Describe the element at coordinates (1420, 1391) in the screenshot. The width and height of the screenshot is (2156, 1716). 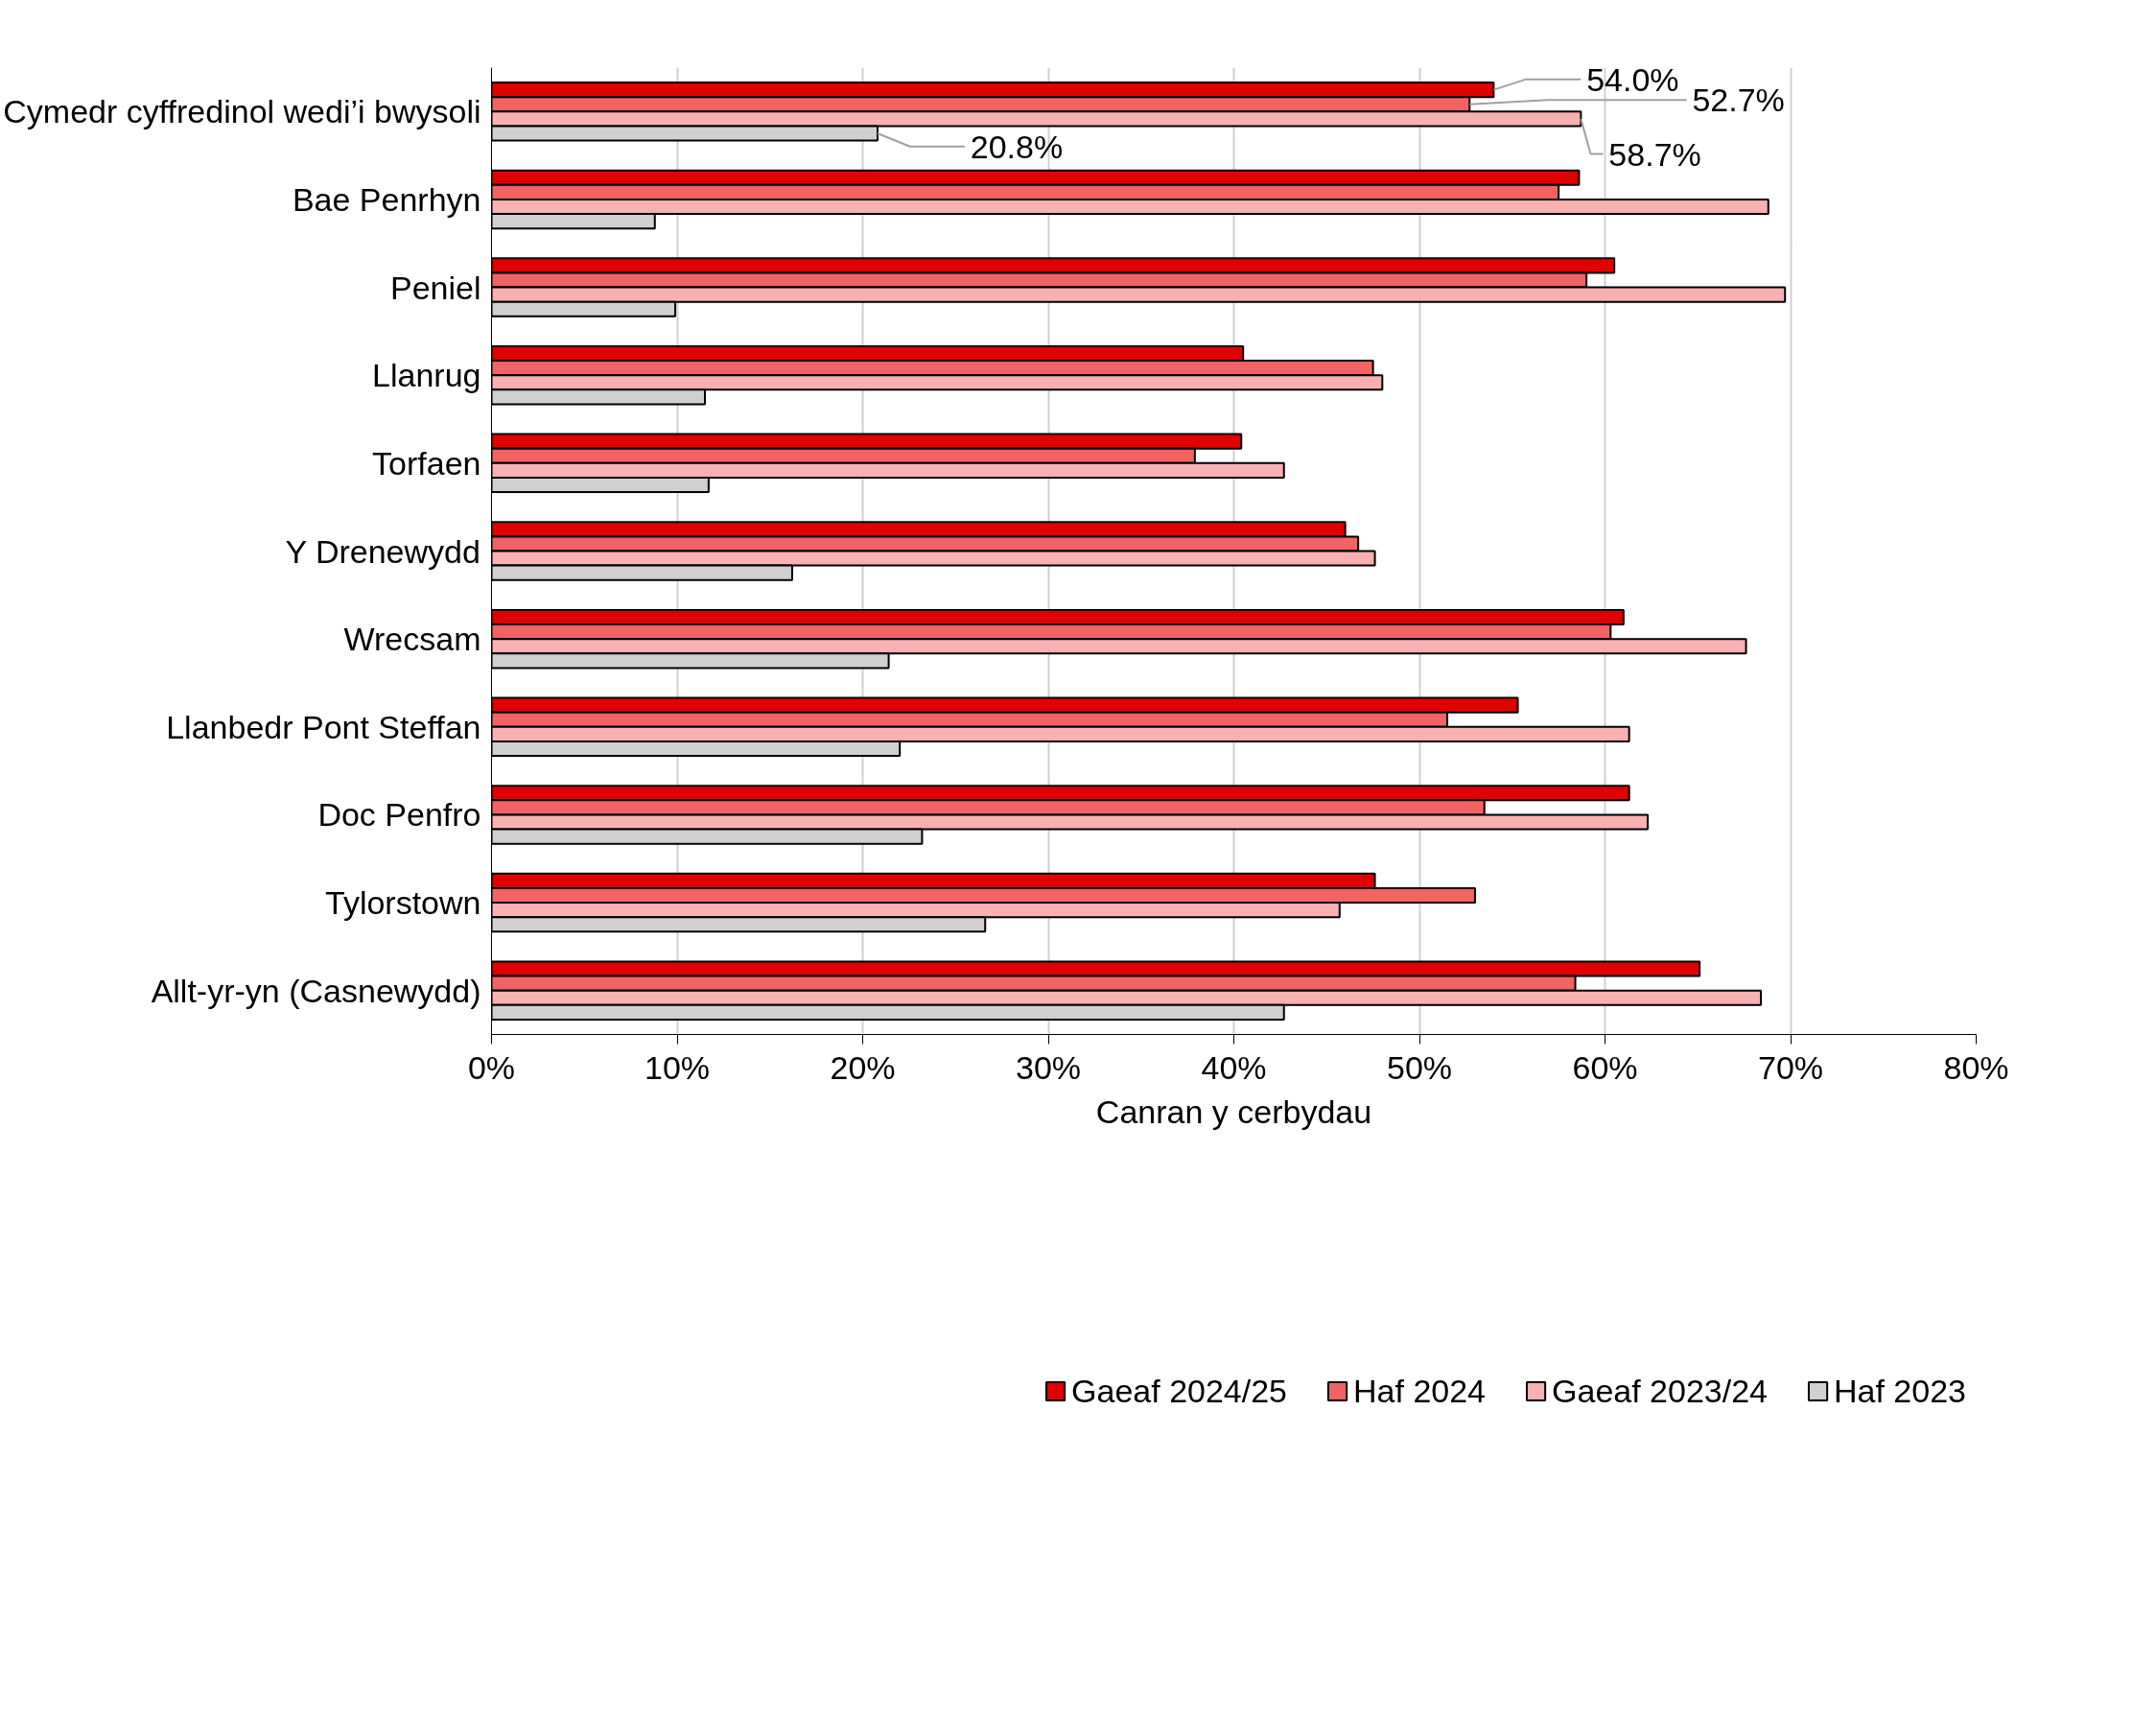
I see `legend-label: Haf 2024` at that location.